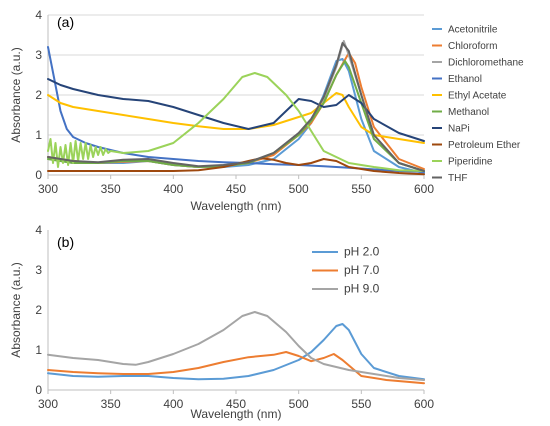  Describe the element at coordinates (65, 22) in the screenshot. I see `panel-label: (a)` at that location.